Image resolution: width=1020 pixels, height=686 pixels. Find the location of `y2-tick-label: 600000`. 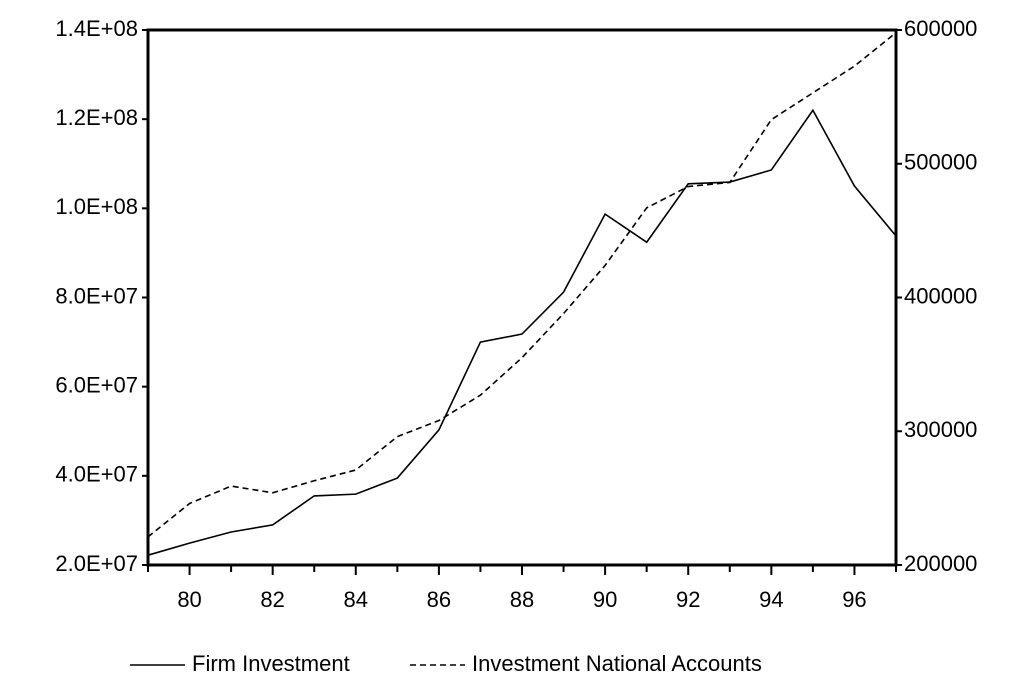

y2-tick-label: 600000 is located at coordinates (940, 28).